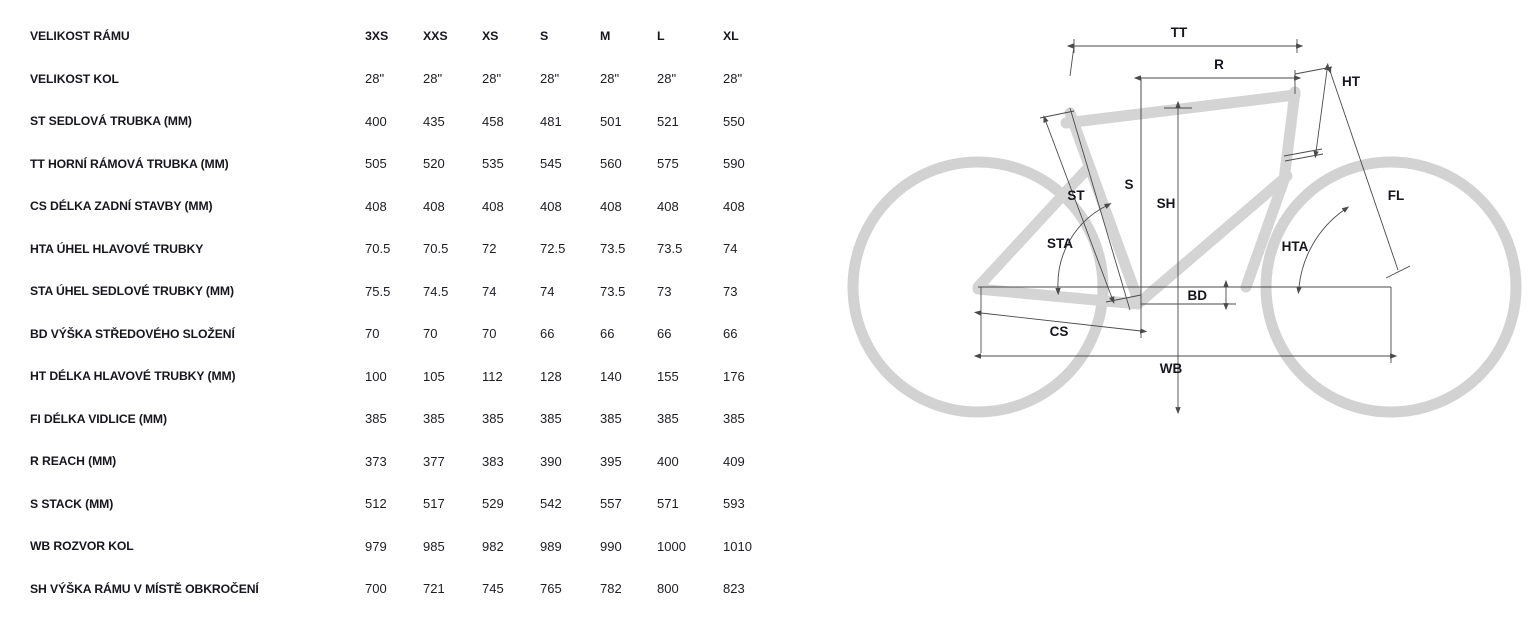  What do you see at coordinates (73, 461) in the screenshot?
I see `table-row-label: R REACH (MM)` at bounding box center [73, 461].